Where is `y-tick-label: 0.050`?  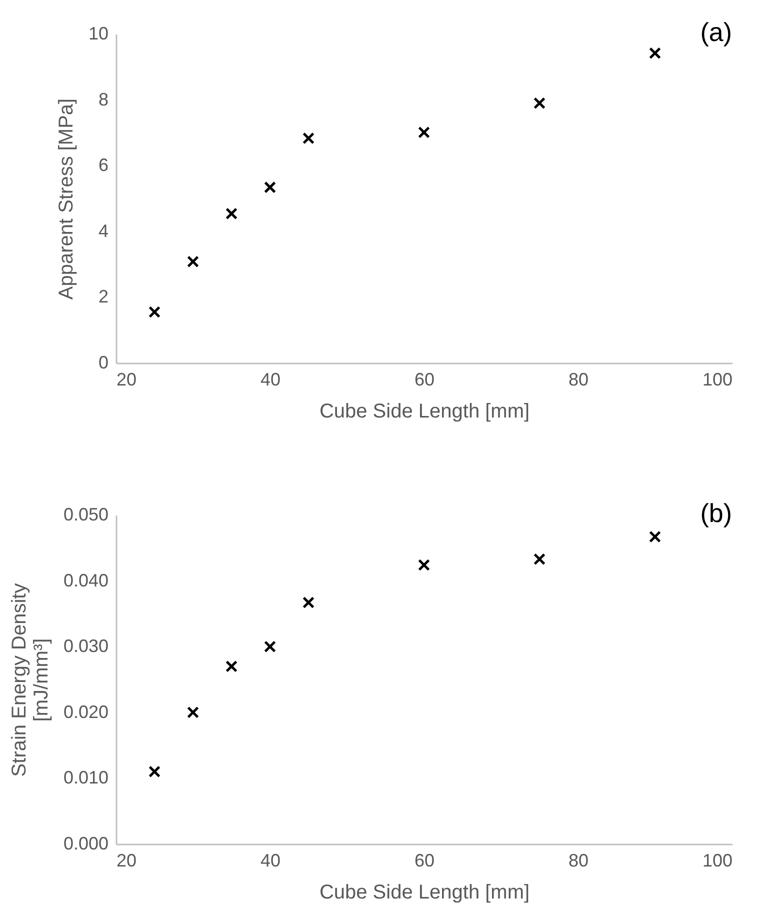
y-tick-label: 0.050 is located at coordinates (85, 514).